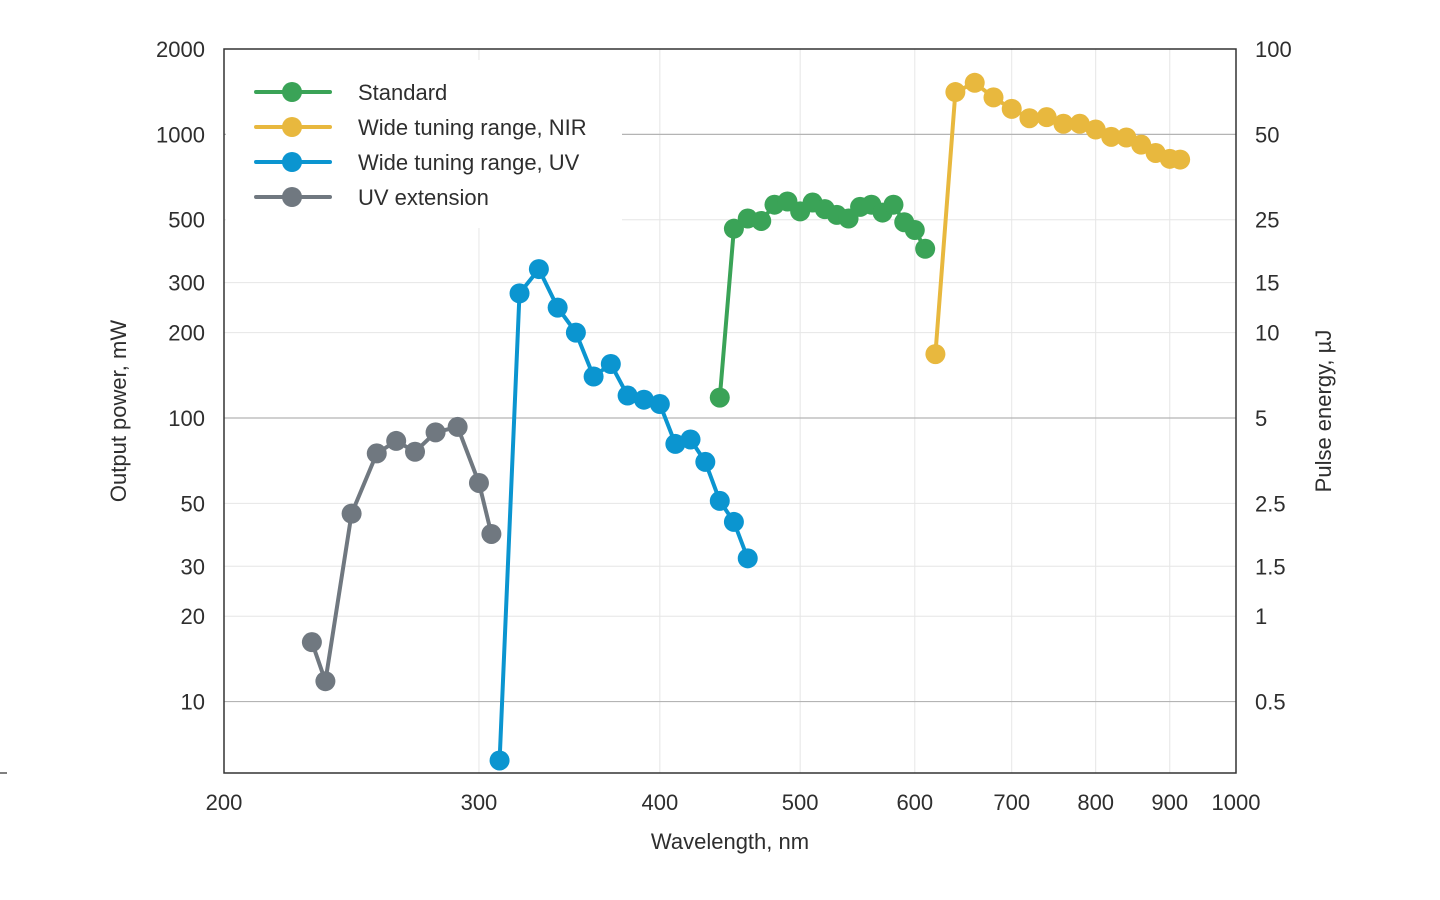 The height and width of the screenshot is (900, 1440). What do you see at coordinates (180, 49) in the screenshot?
I see `y-tick-label: 2000` at bounding box center [180, 49].